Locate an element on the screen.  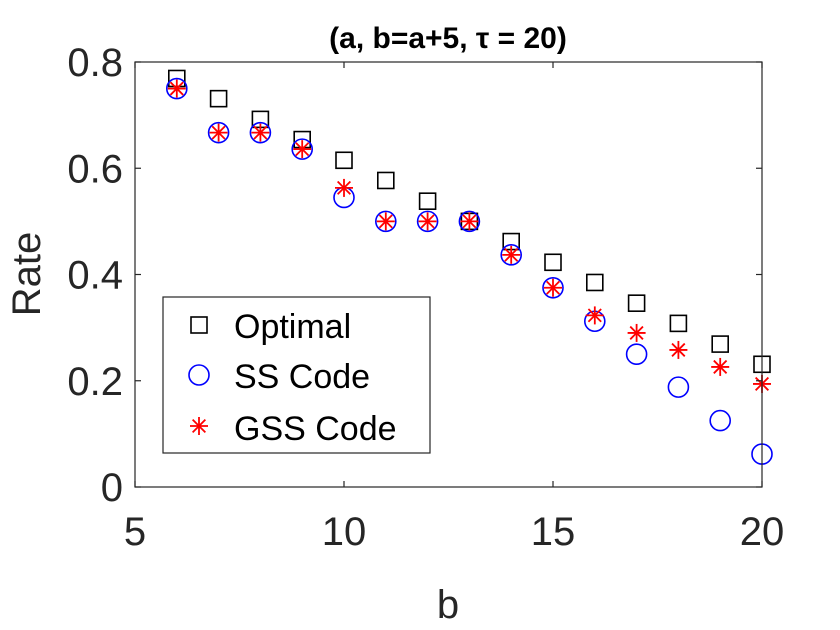
legend: Optimal SS Code GSS Code is located at coordinates (296, 375).